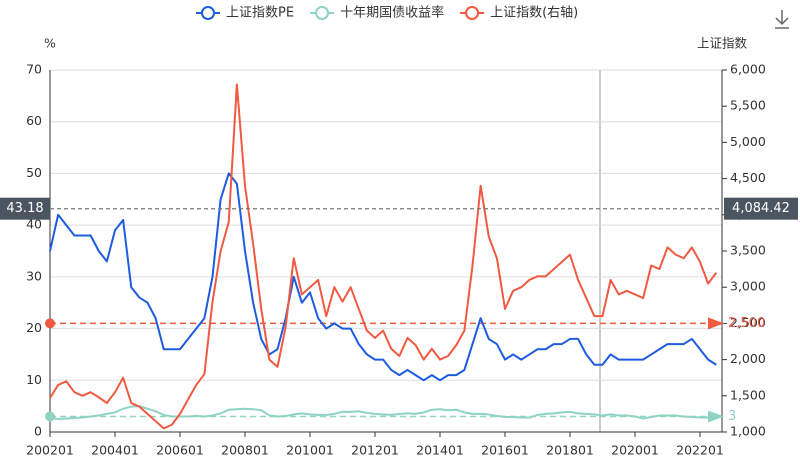 The height and width of the screenshot is (472, 800). I want to click on y-tick-label: 30, so click(34, 275).